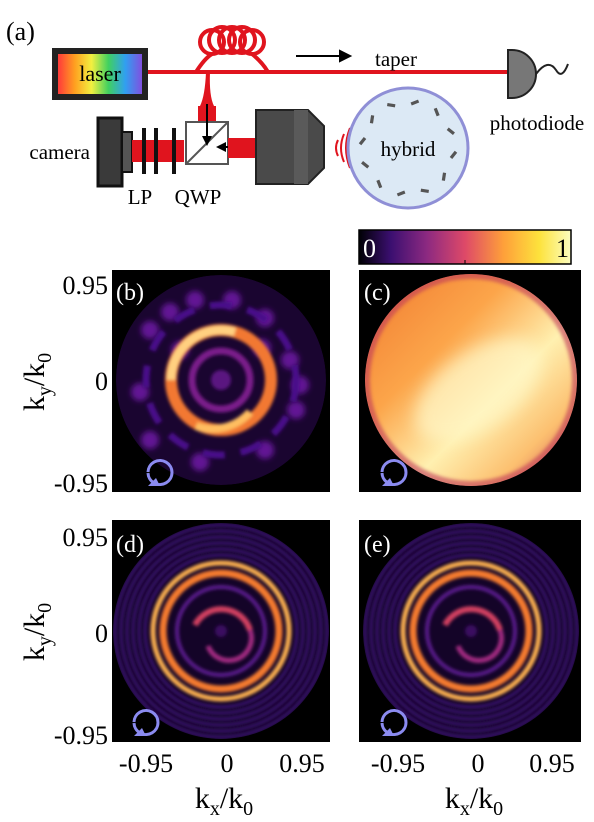 The height and width of the screenshot is (822, 594). What do you see at coordinates (465, 809) in the screenshot?
I see `x-label-sub1-2: x` at bounding box center [465, 809].